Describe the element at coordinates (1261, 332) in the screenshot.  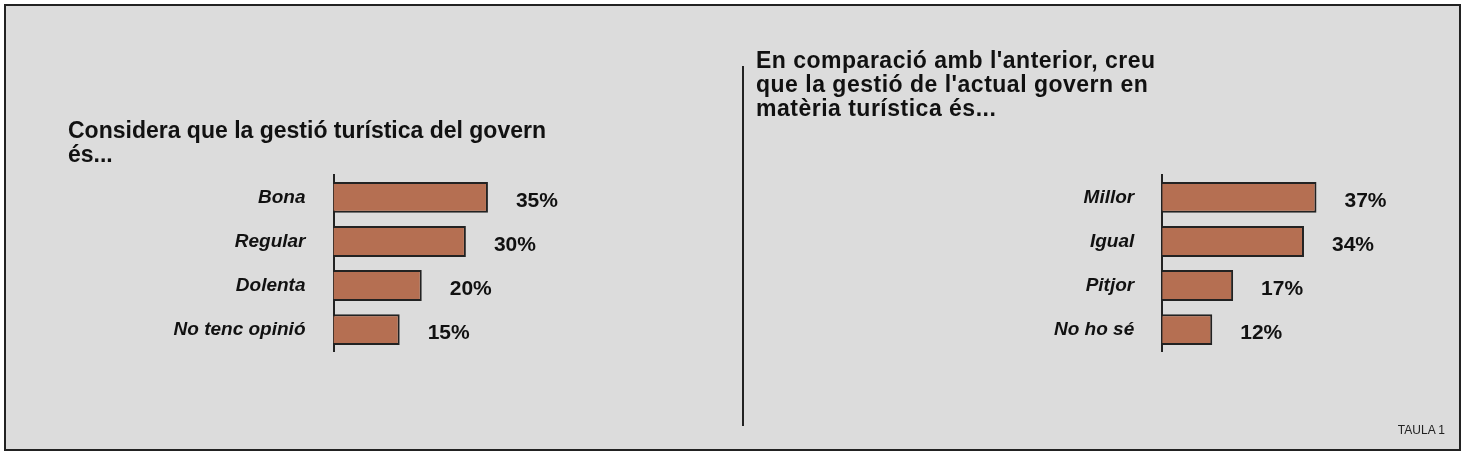
I see `data-label: 12%` at that location.